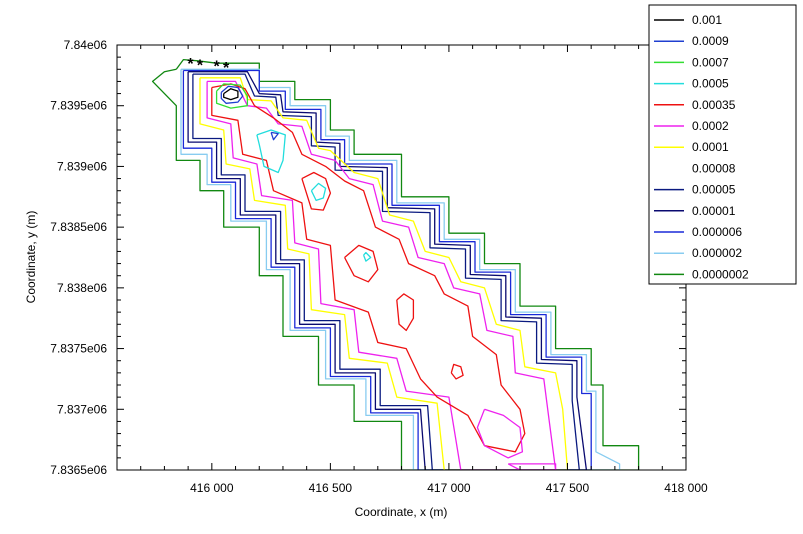 The width and height of the screenshot is (803, 534). What do you see at coordinates (78, 470) in the screenshot?
I see `y-tick-label: 7.8365e06` at bounding box center [78, 470].